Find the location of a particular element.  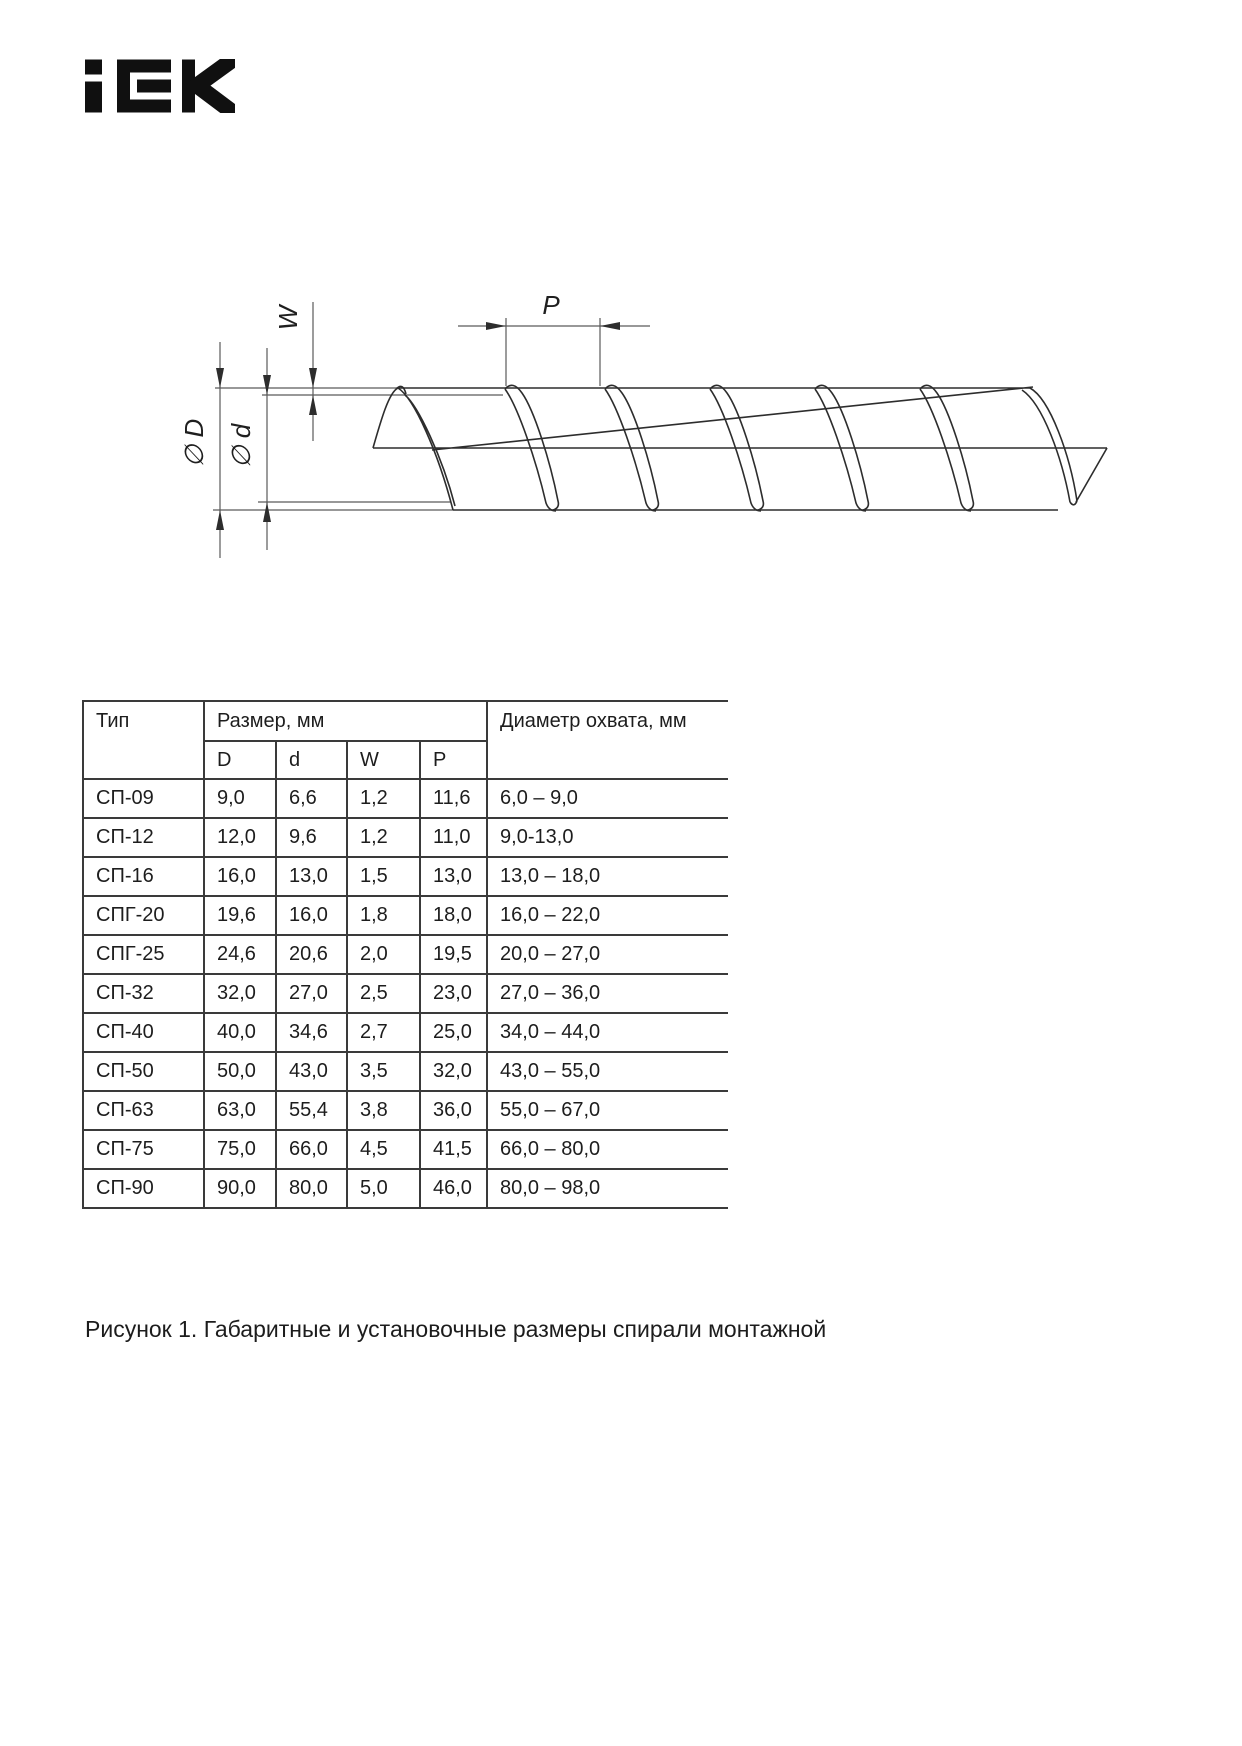

dimension-lines is located at coordinates (431, 430).